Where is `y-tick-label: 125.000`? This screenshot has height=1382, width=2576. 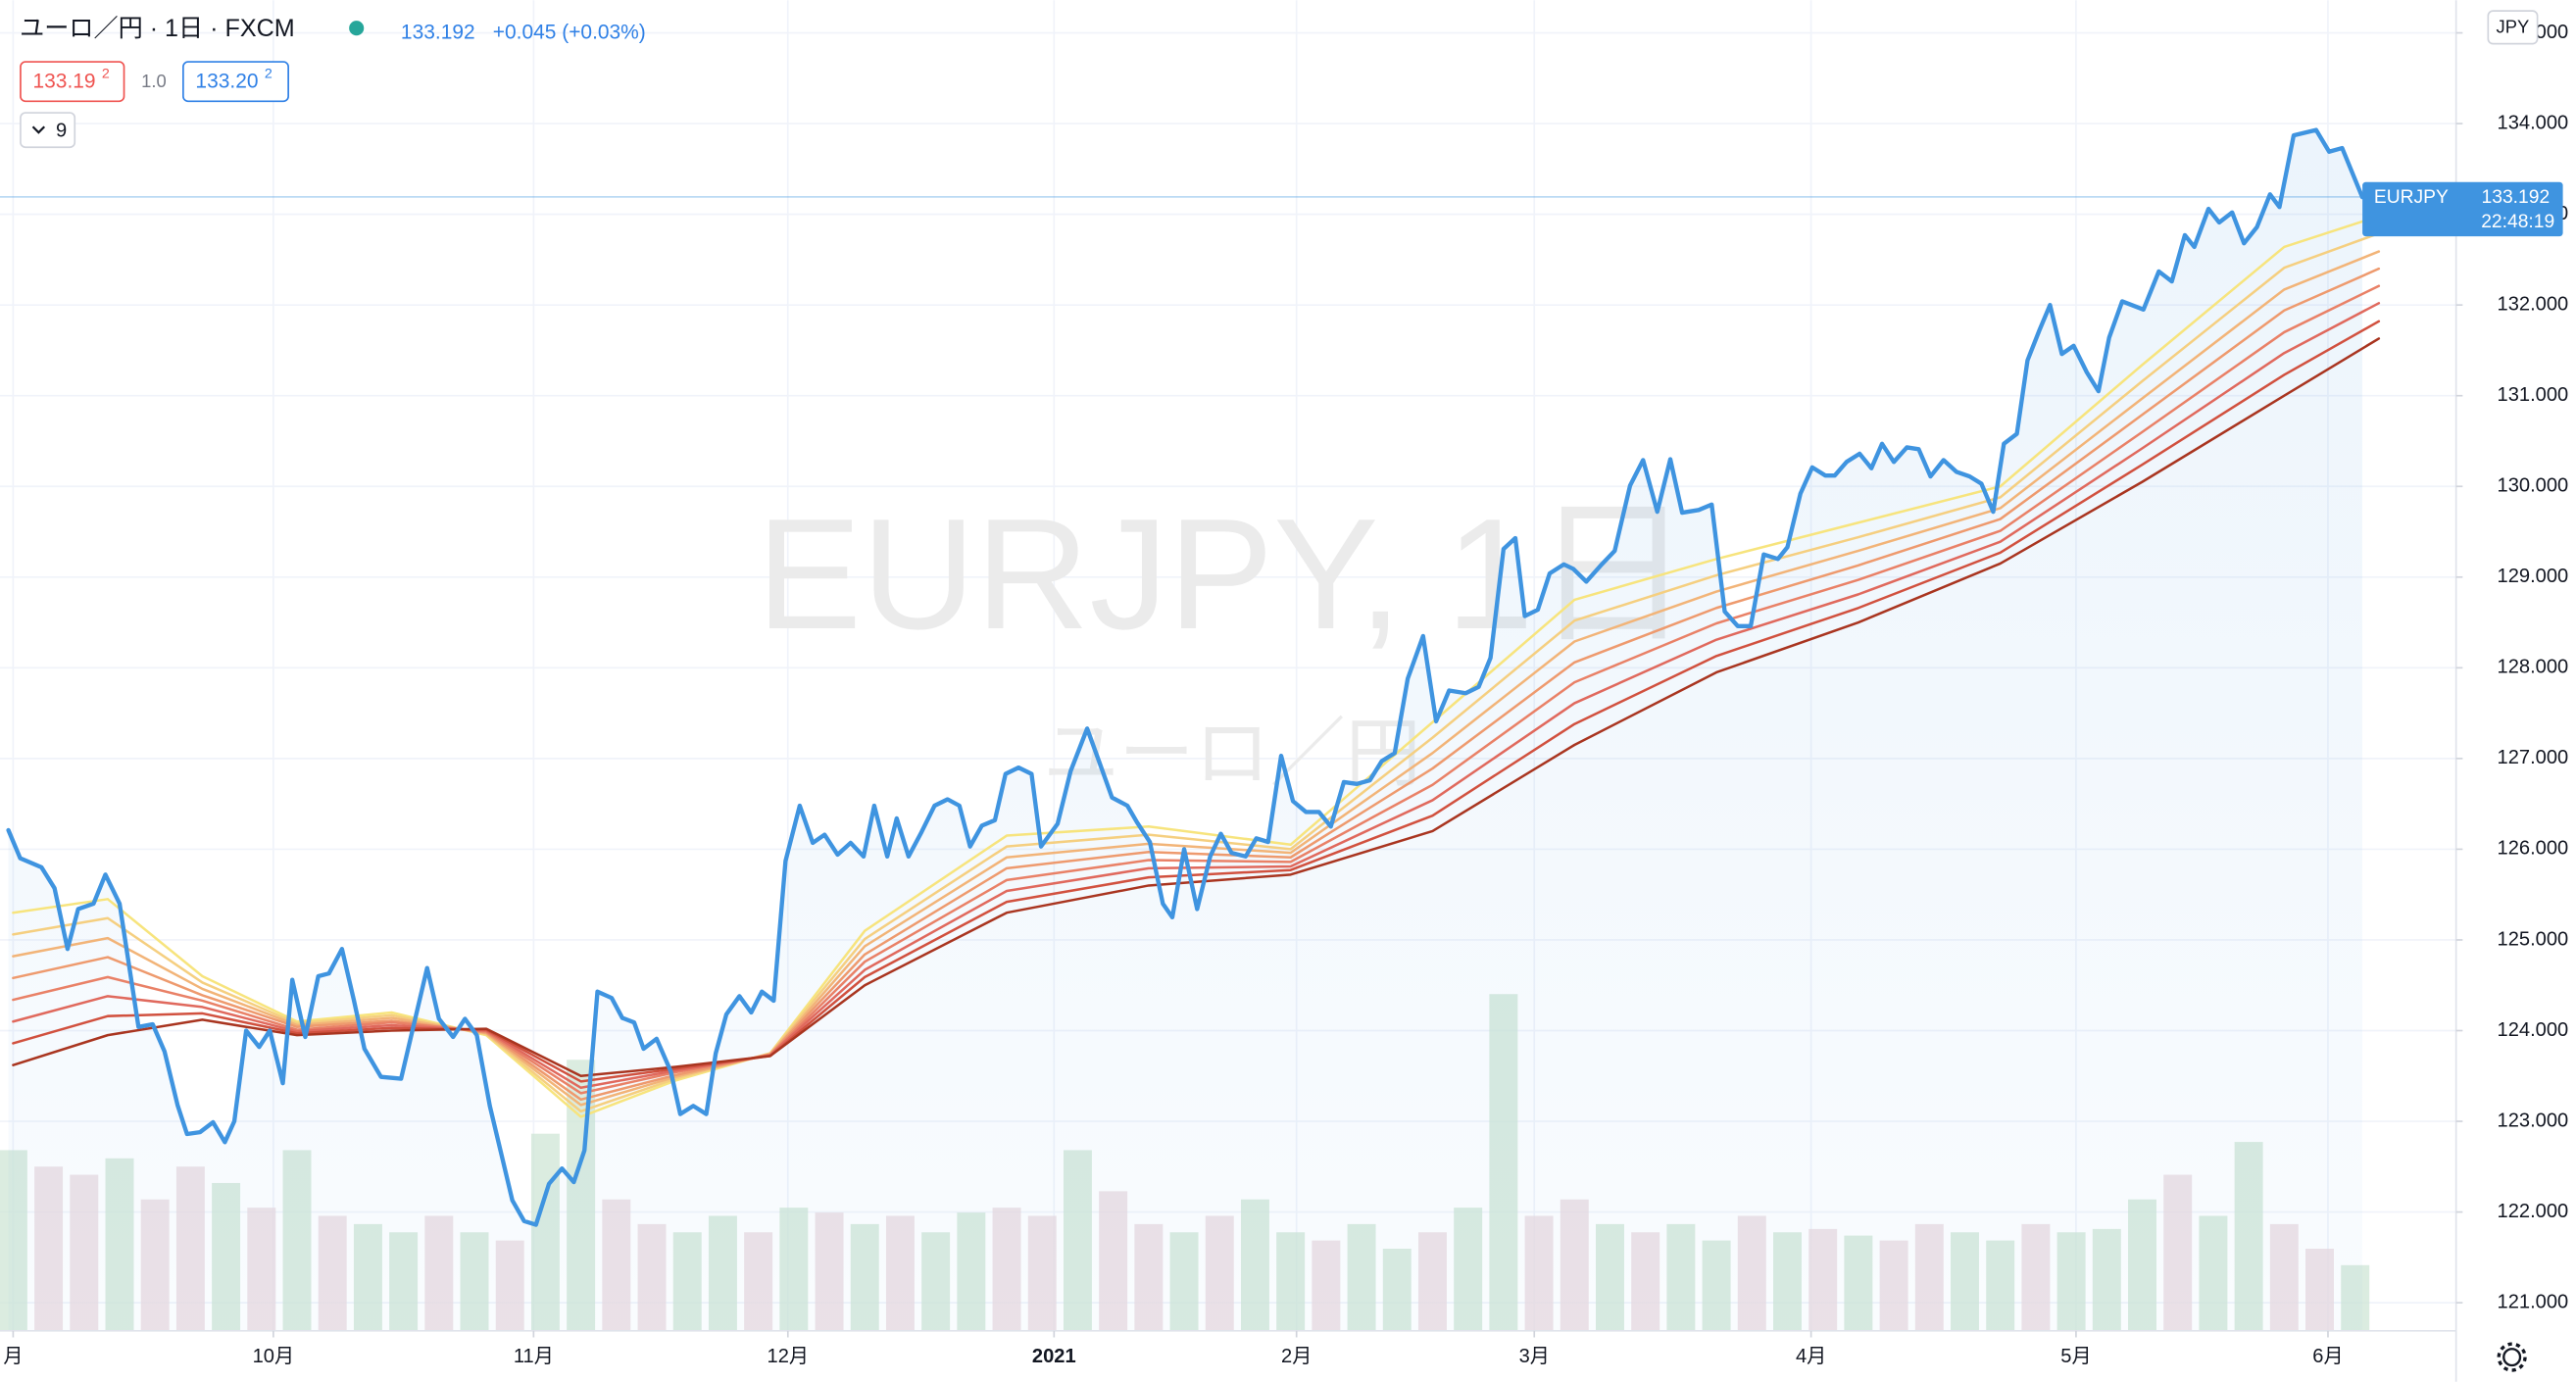 y-tick-label: 125.000 is located at coordinates (2533, 939).